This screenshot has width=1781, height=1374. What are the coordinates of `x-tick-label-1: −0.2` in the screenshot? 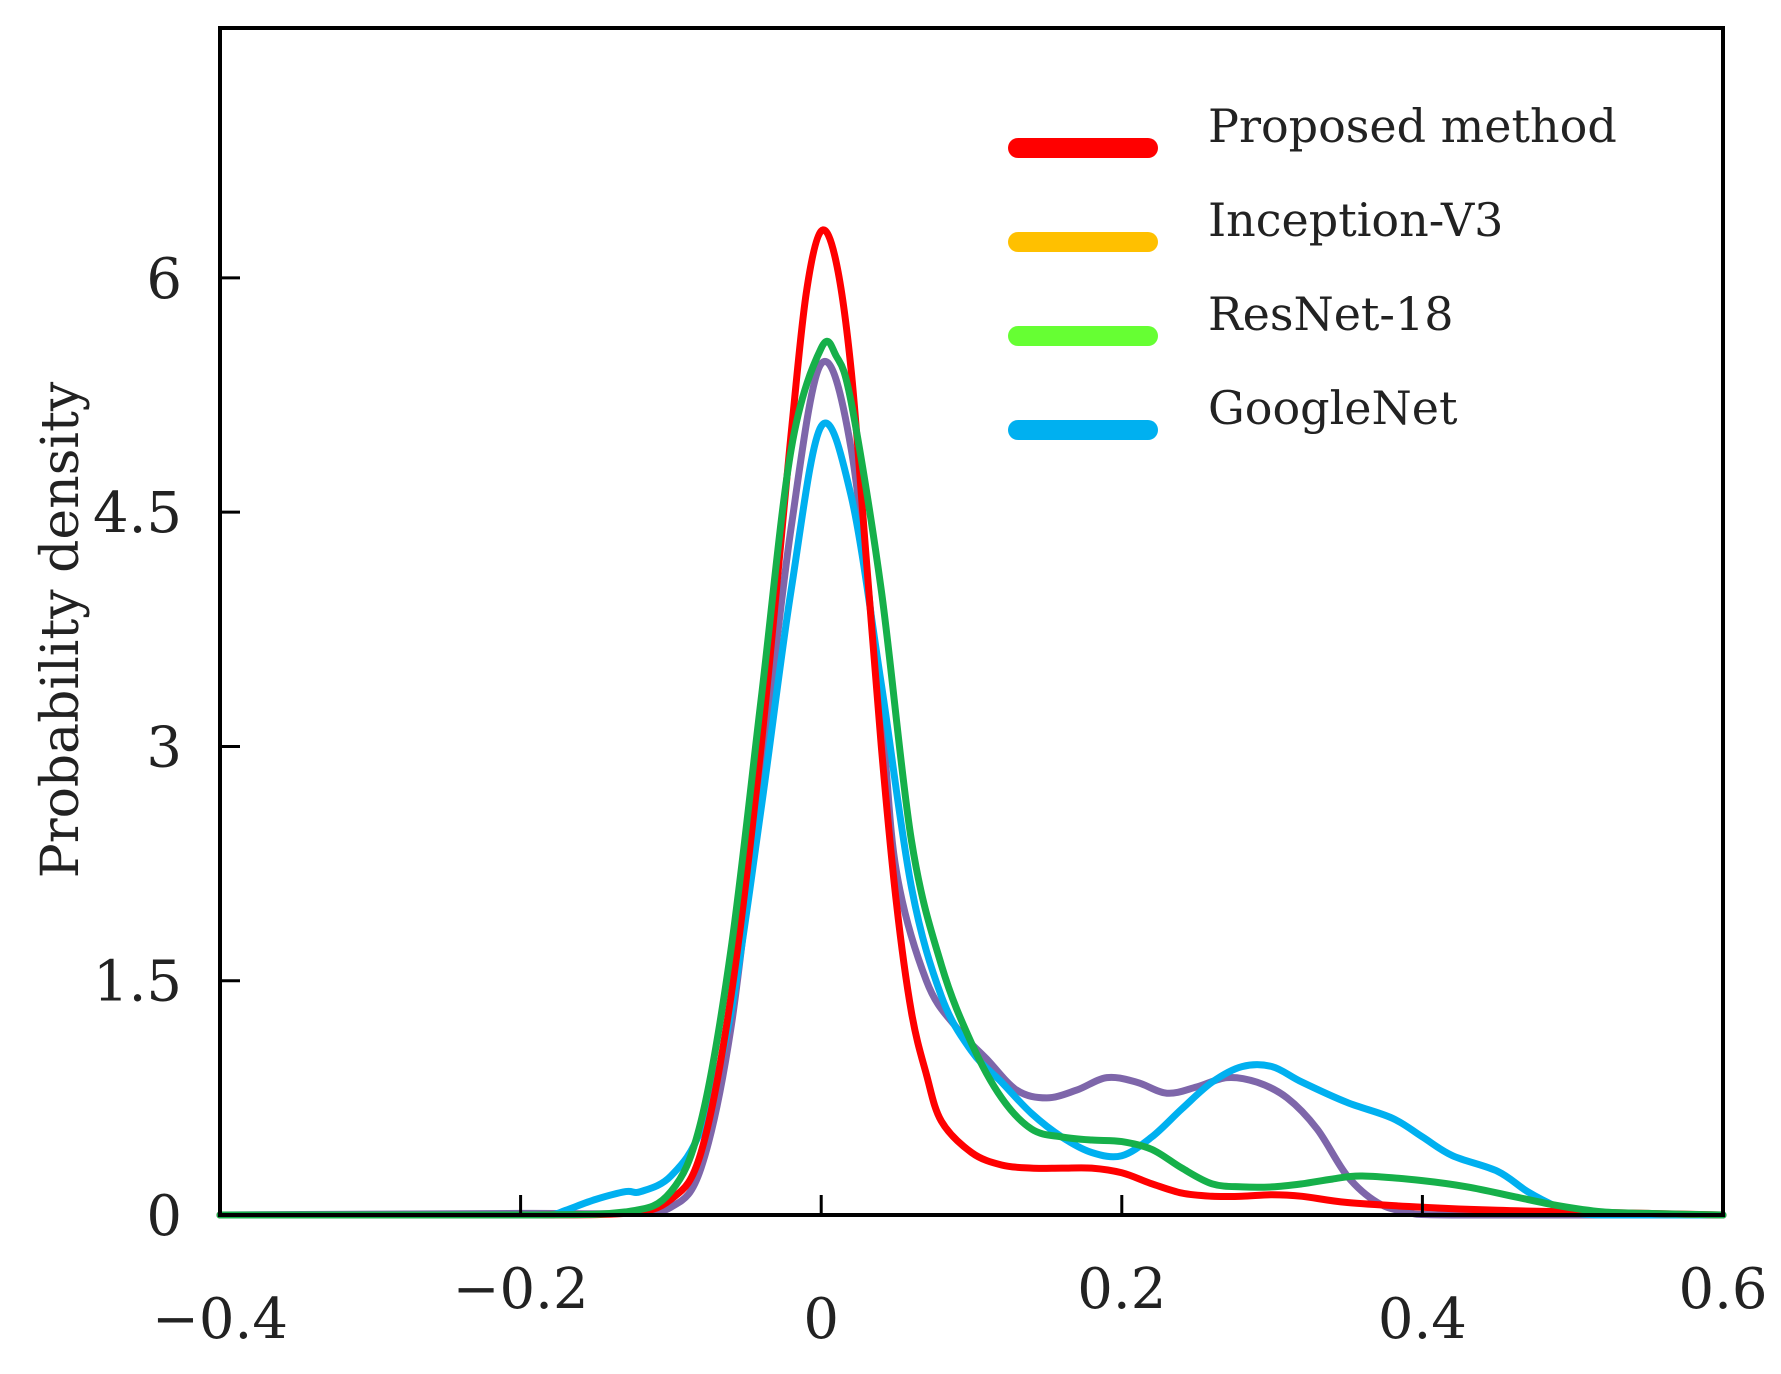 It's located at (521, 1289).